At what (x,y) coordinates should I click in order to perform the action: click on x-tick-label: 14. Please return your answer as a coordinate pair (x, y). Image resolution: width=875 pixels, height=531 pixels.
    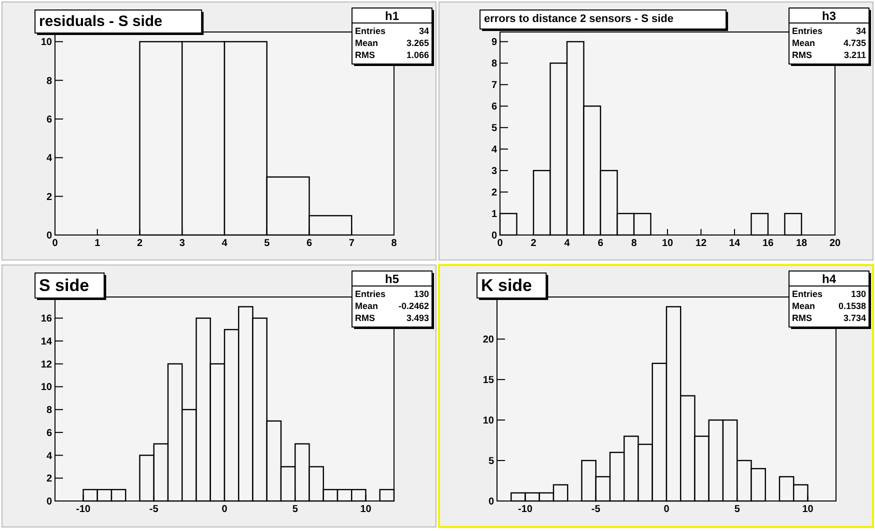
    Looking at the image, I should click on (734, 243).